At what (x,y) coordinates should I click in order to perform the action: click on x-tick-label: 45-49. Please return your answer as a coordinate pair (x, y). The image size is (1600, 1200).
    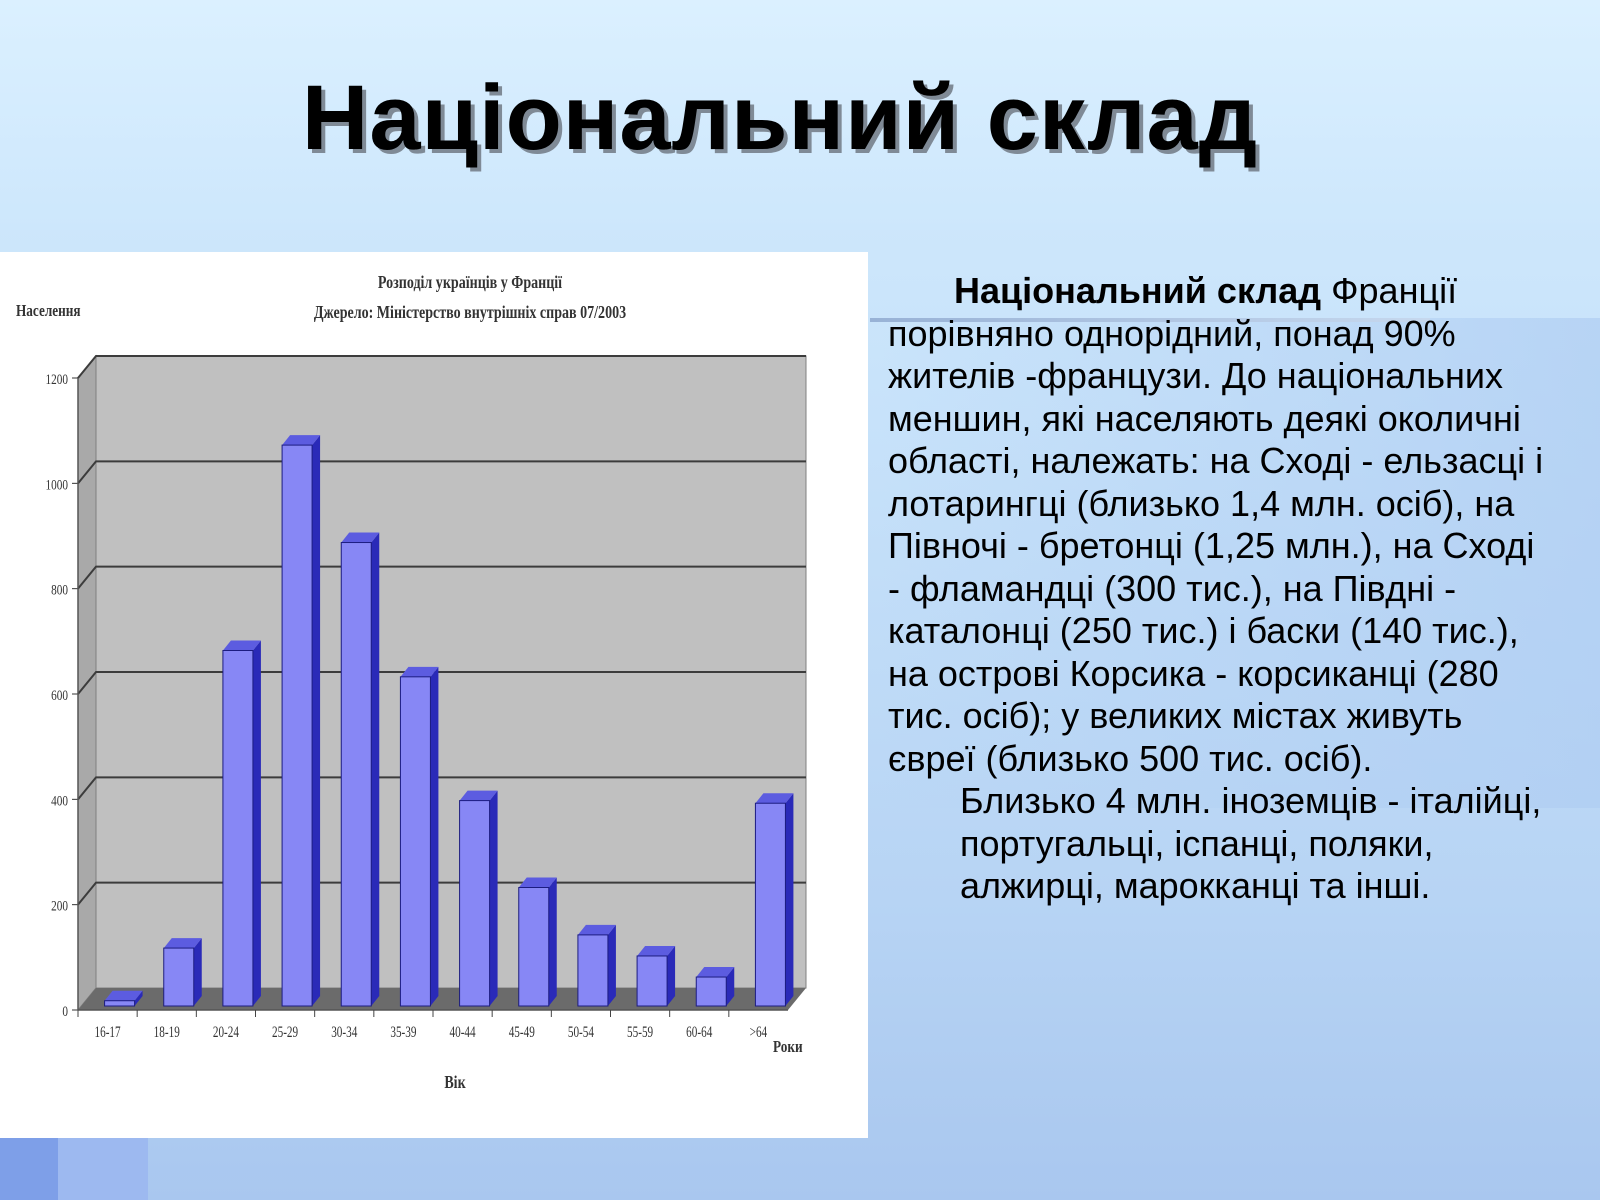
    Looking at the image, I should click on (522, 1031).